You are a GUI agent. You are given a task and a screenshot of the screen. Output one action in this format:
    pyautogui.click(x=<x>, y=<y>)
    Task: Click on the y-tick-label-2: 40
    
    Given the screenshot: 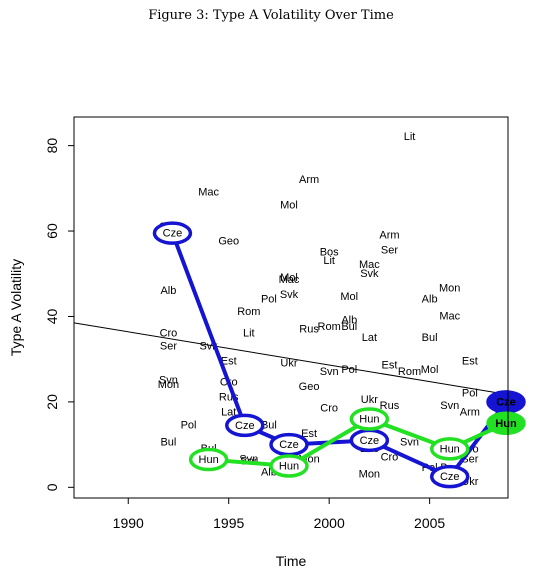 What is the action you would take?
    pyautogui.click(x=52, y=316)
    